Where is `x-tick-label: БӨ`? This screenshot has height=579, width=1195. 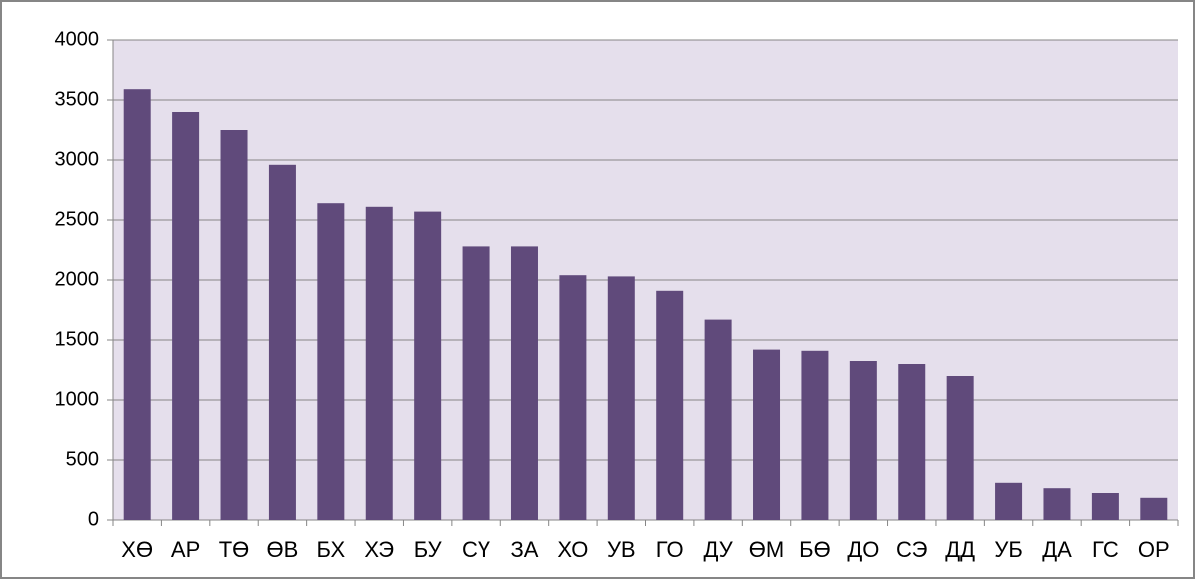 x-tick-label: БӨ is located at coordinates (815, 549).